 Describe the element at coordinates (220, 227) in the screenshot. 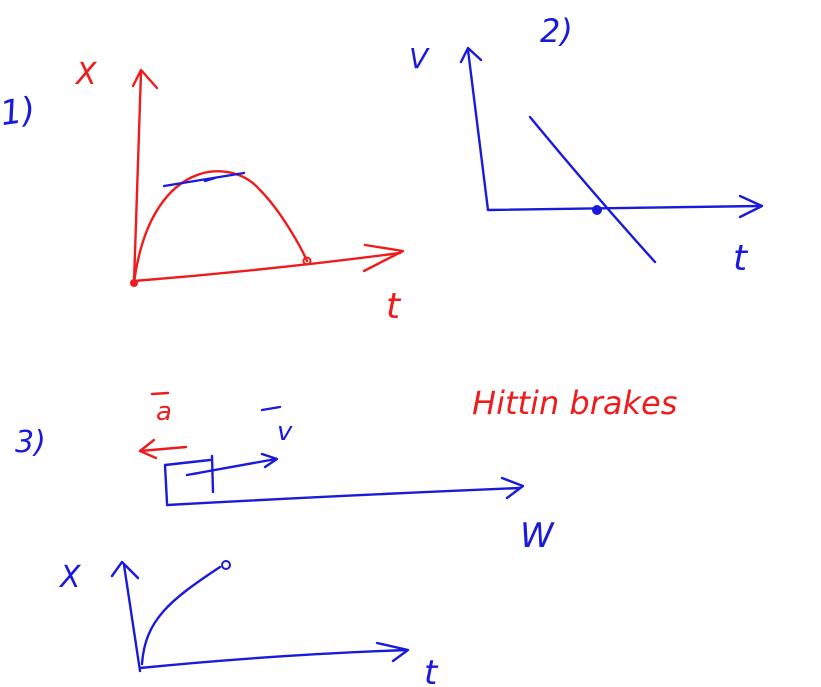

I see `panel-1-parabola-curve` at that location.